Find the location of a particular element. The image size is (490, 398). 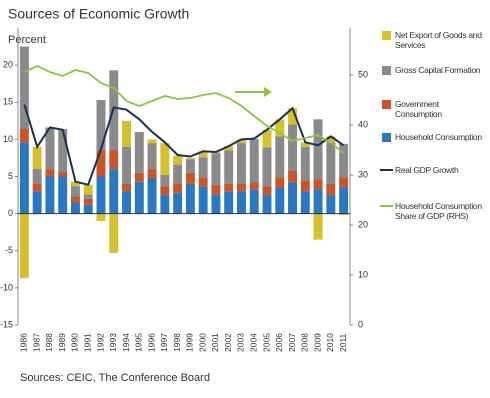

y-axis-label: Percent is located at coordinates (27, 40).